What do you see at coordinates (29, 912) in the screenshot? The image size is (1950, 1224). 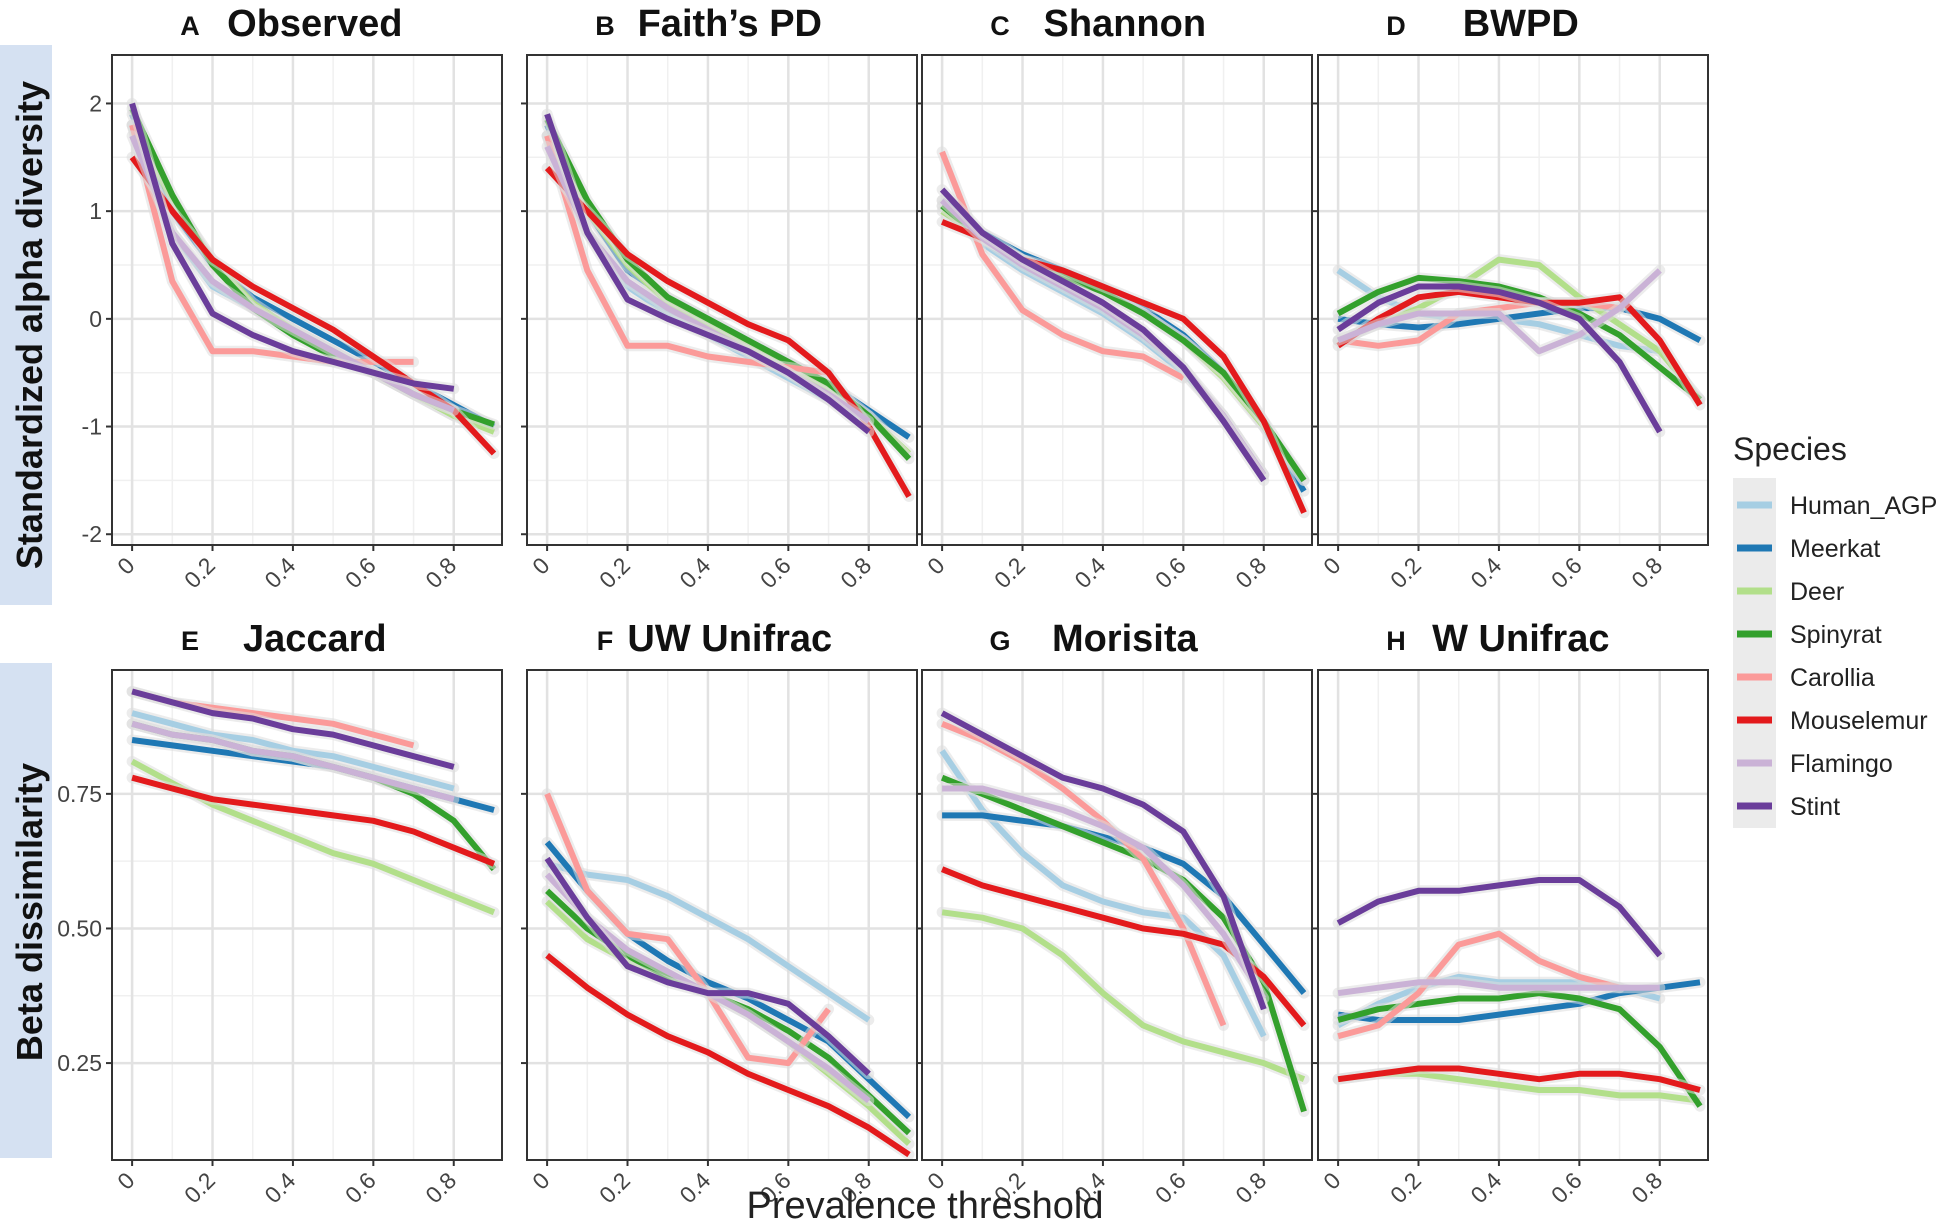 I see `row-label-beta: Beta dissimilarity` at bounding box center [29, 912].